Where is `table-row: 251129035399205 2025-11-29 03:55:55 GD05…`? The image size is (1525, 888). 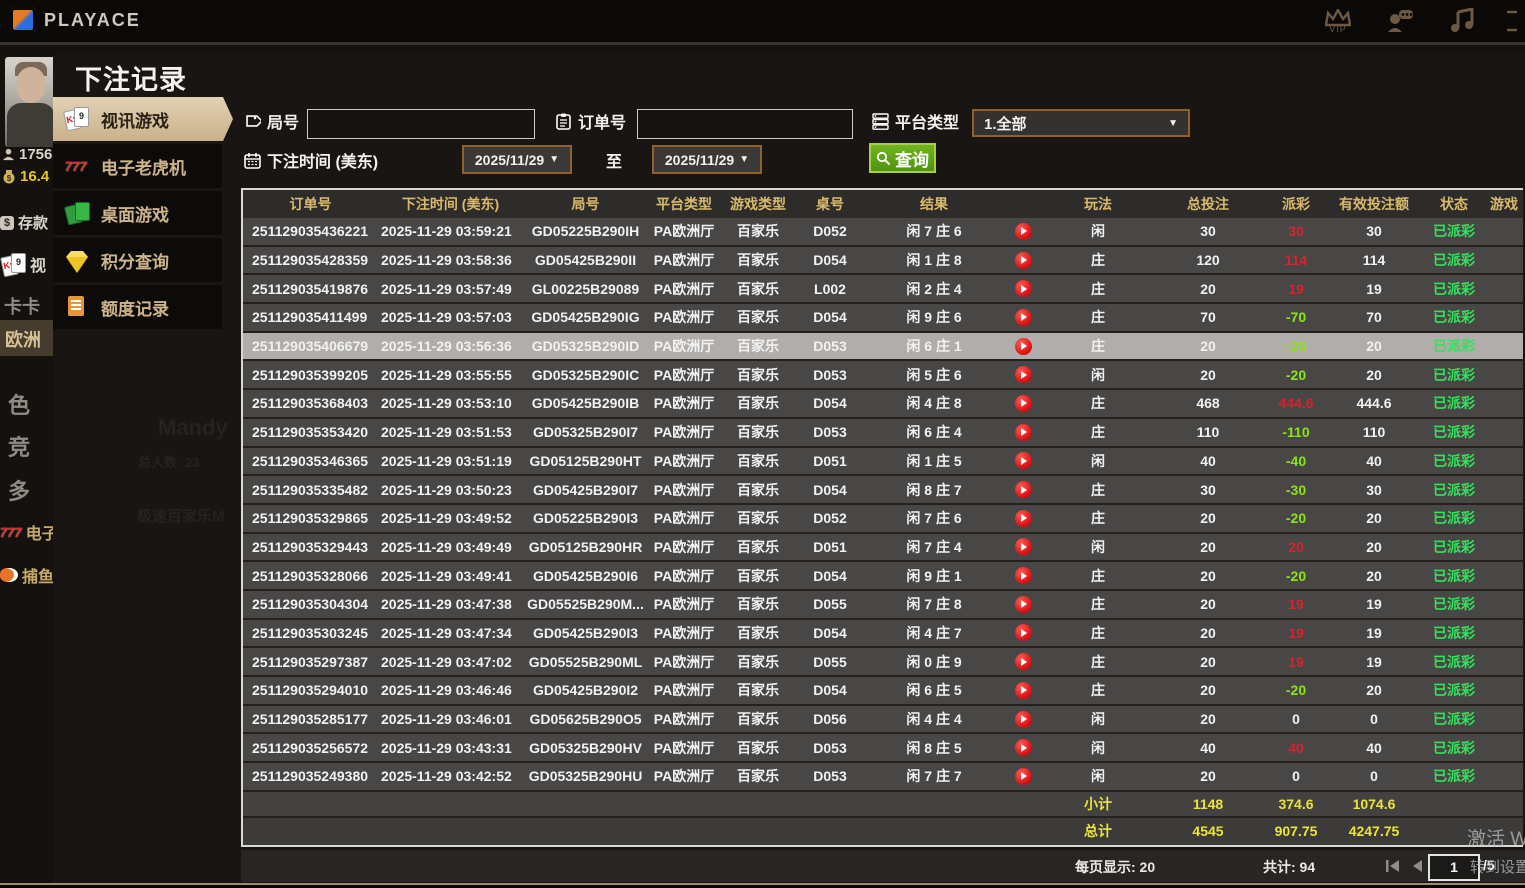
table-row: 251129035399205 2025-11-29 03:55:55 GD05… is located at coordinates (883, 376).